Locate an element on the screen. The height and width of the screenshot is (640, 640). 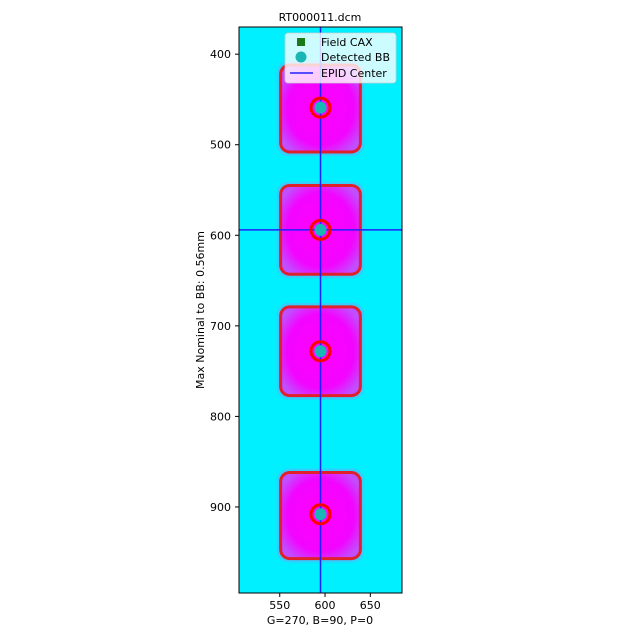
legend-epid-center: EPID Center is located at coordinates (354, 73).